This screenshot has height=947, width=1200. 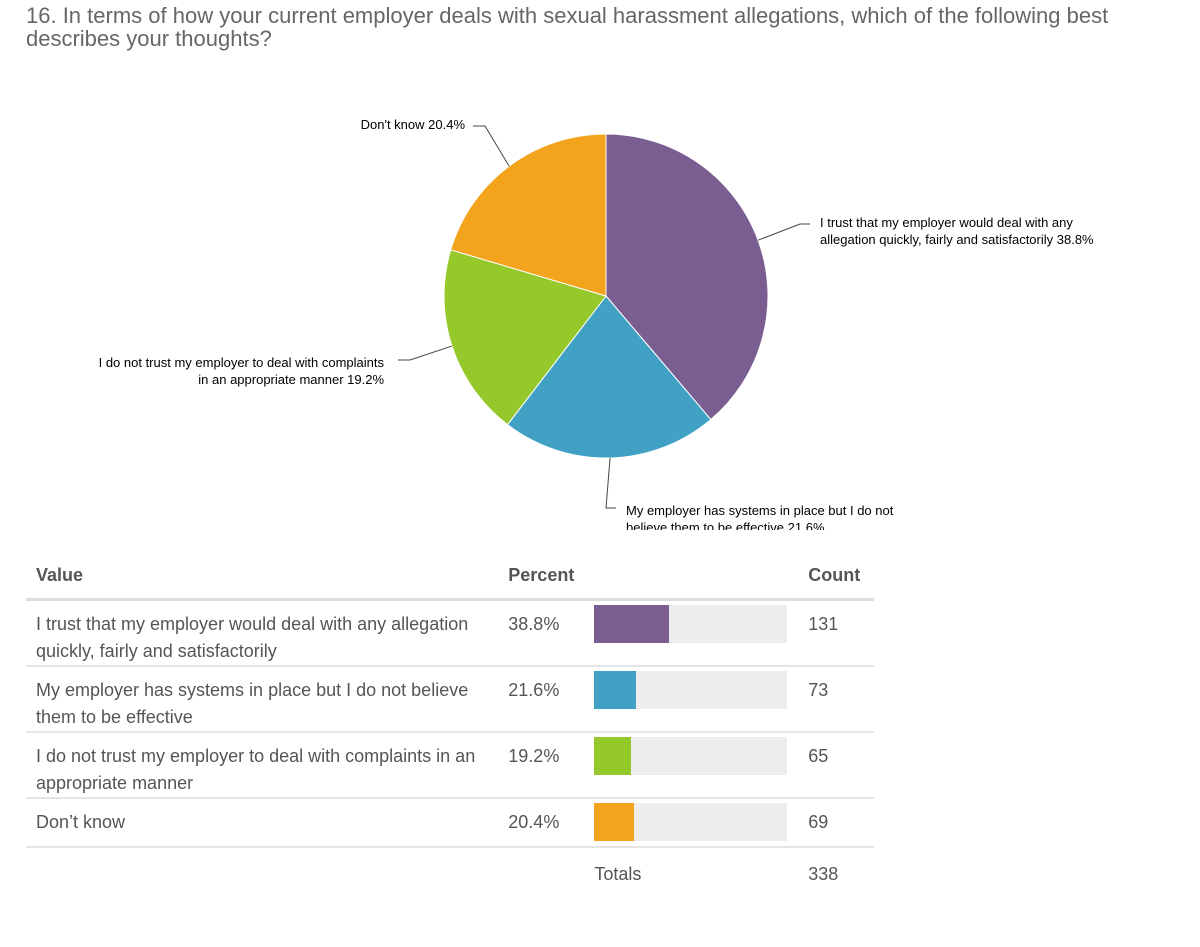 What do you see at coordinates (725, 525) in the screenshot?
I see `pie-label-line: believe them to be effective 21.6%` at bounding box center [725, 525].